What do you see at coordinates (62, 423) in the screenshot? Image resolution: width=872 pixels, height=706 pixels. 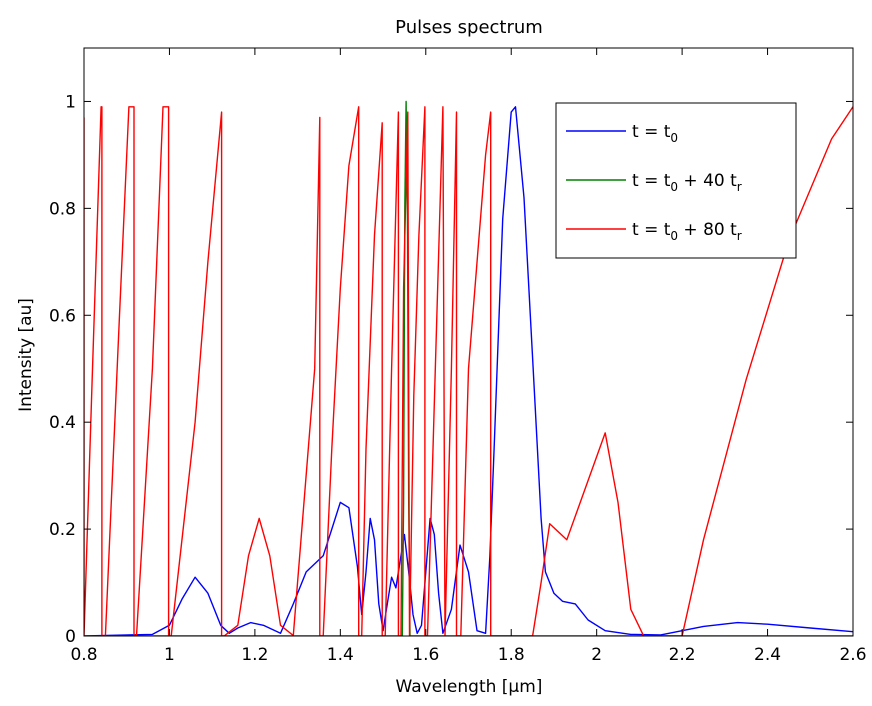 I see `y-tick-label: 0.4` at bounding box center [62, 423].